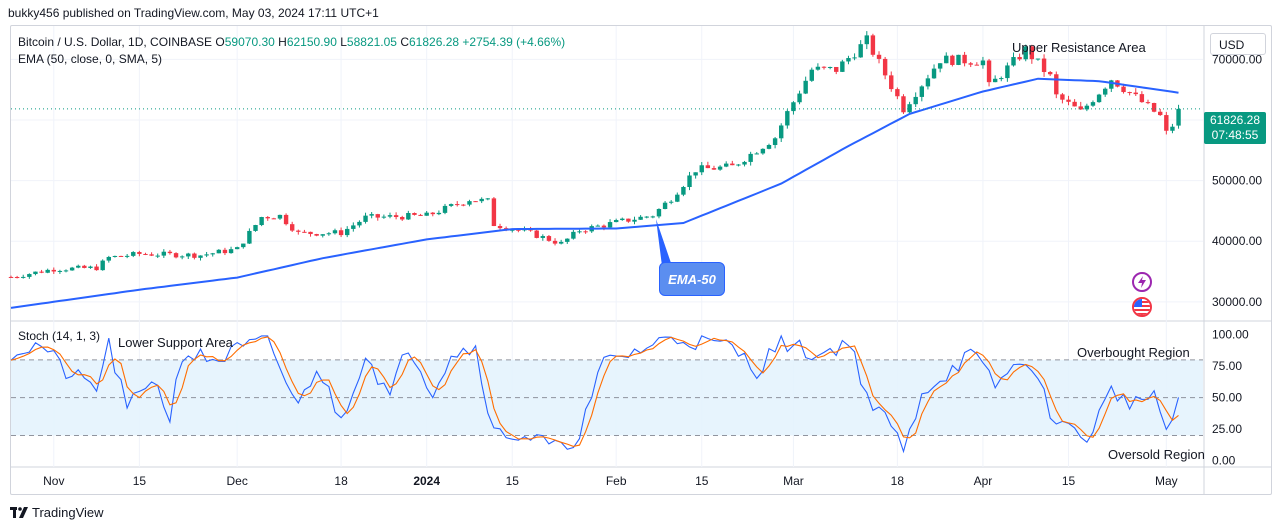  Describe the element at coordinates (1235, 120) in the screenshot. I see `last-price-value: 61826.28` at that location.